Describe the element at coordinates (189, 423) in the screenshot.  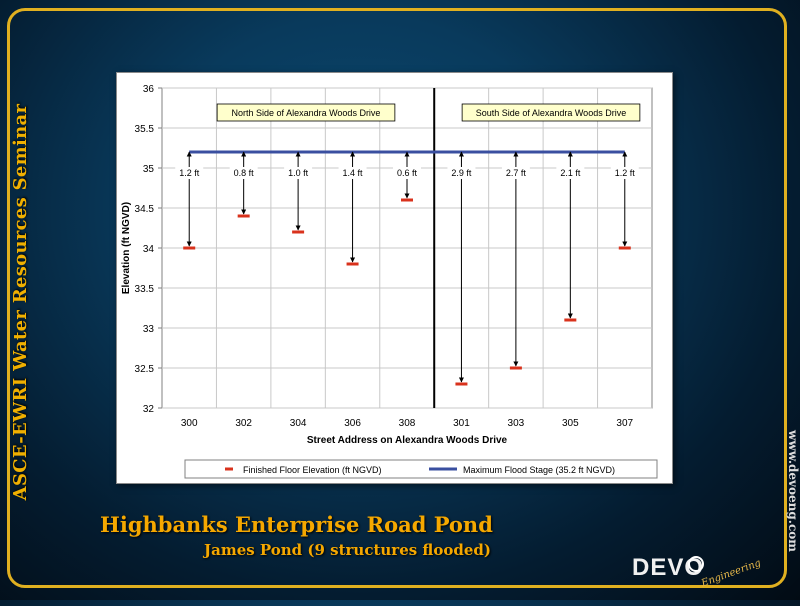
I see `x-tick-label: 300` at that location.